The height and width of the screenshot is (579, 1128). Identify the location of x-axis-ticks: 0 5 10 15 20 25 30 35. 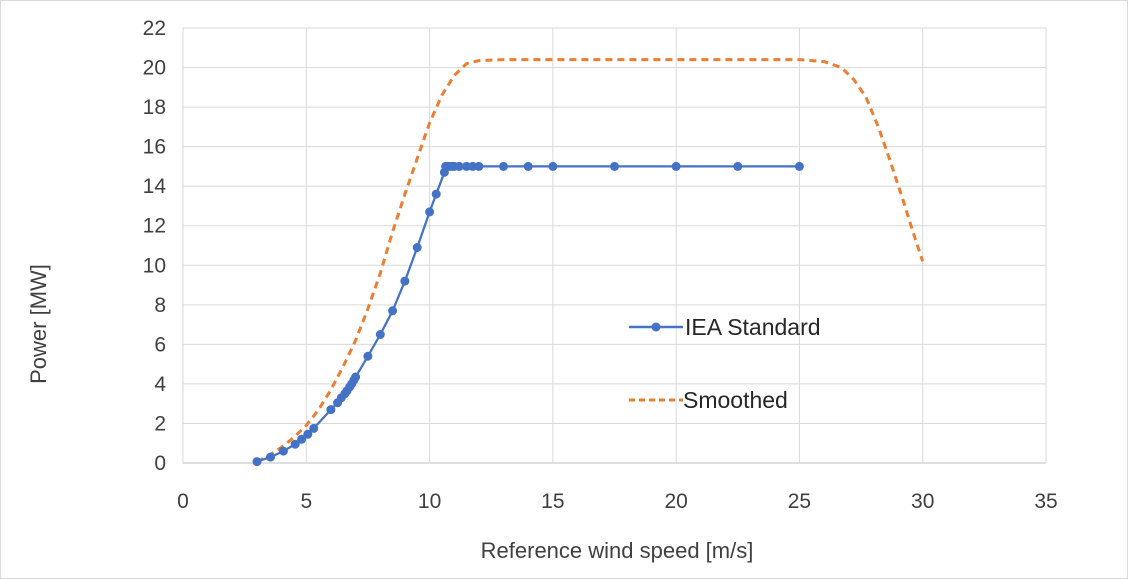
(617, 501).